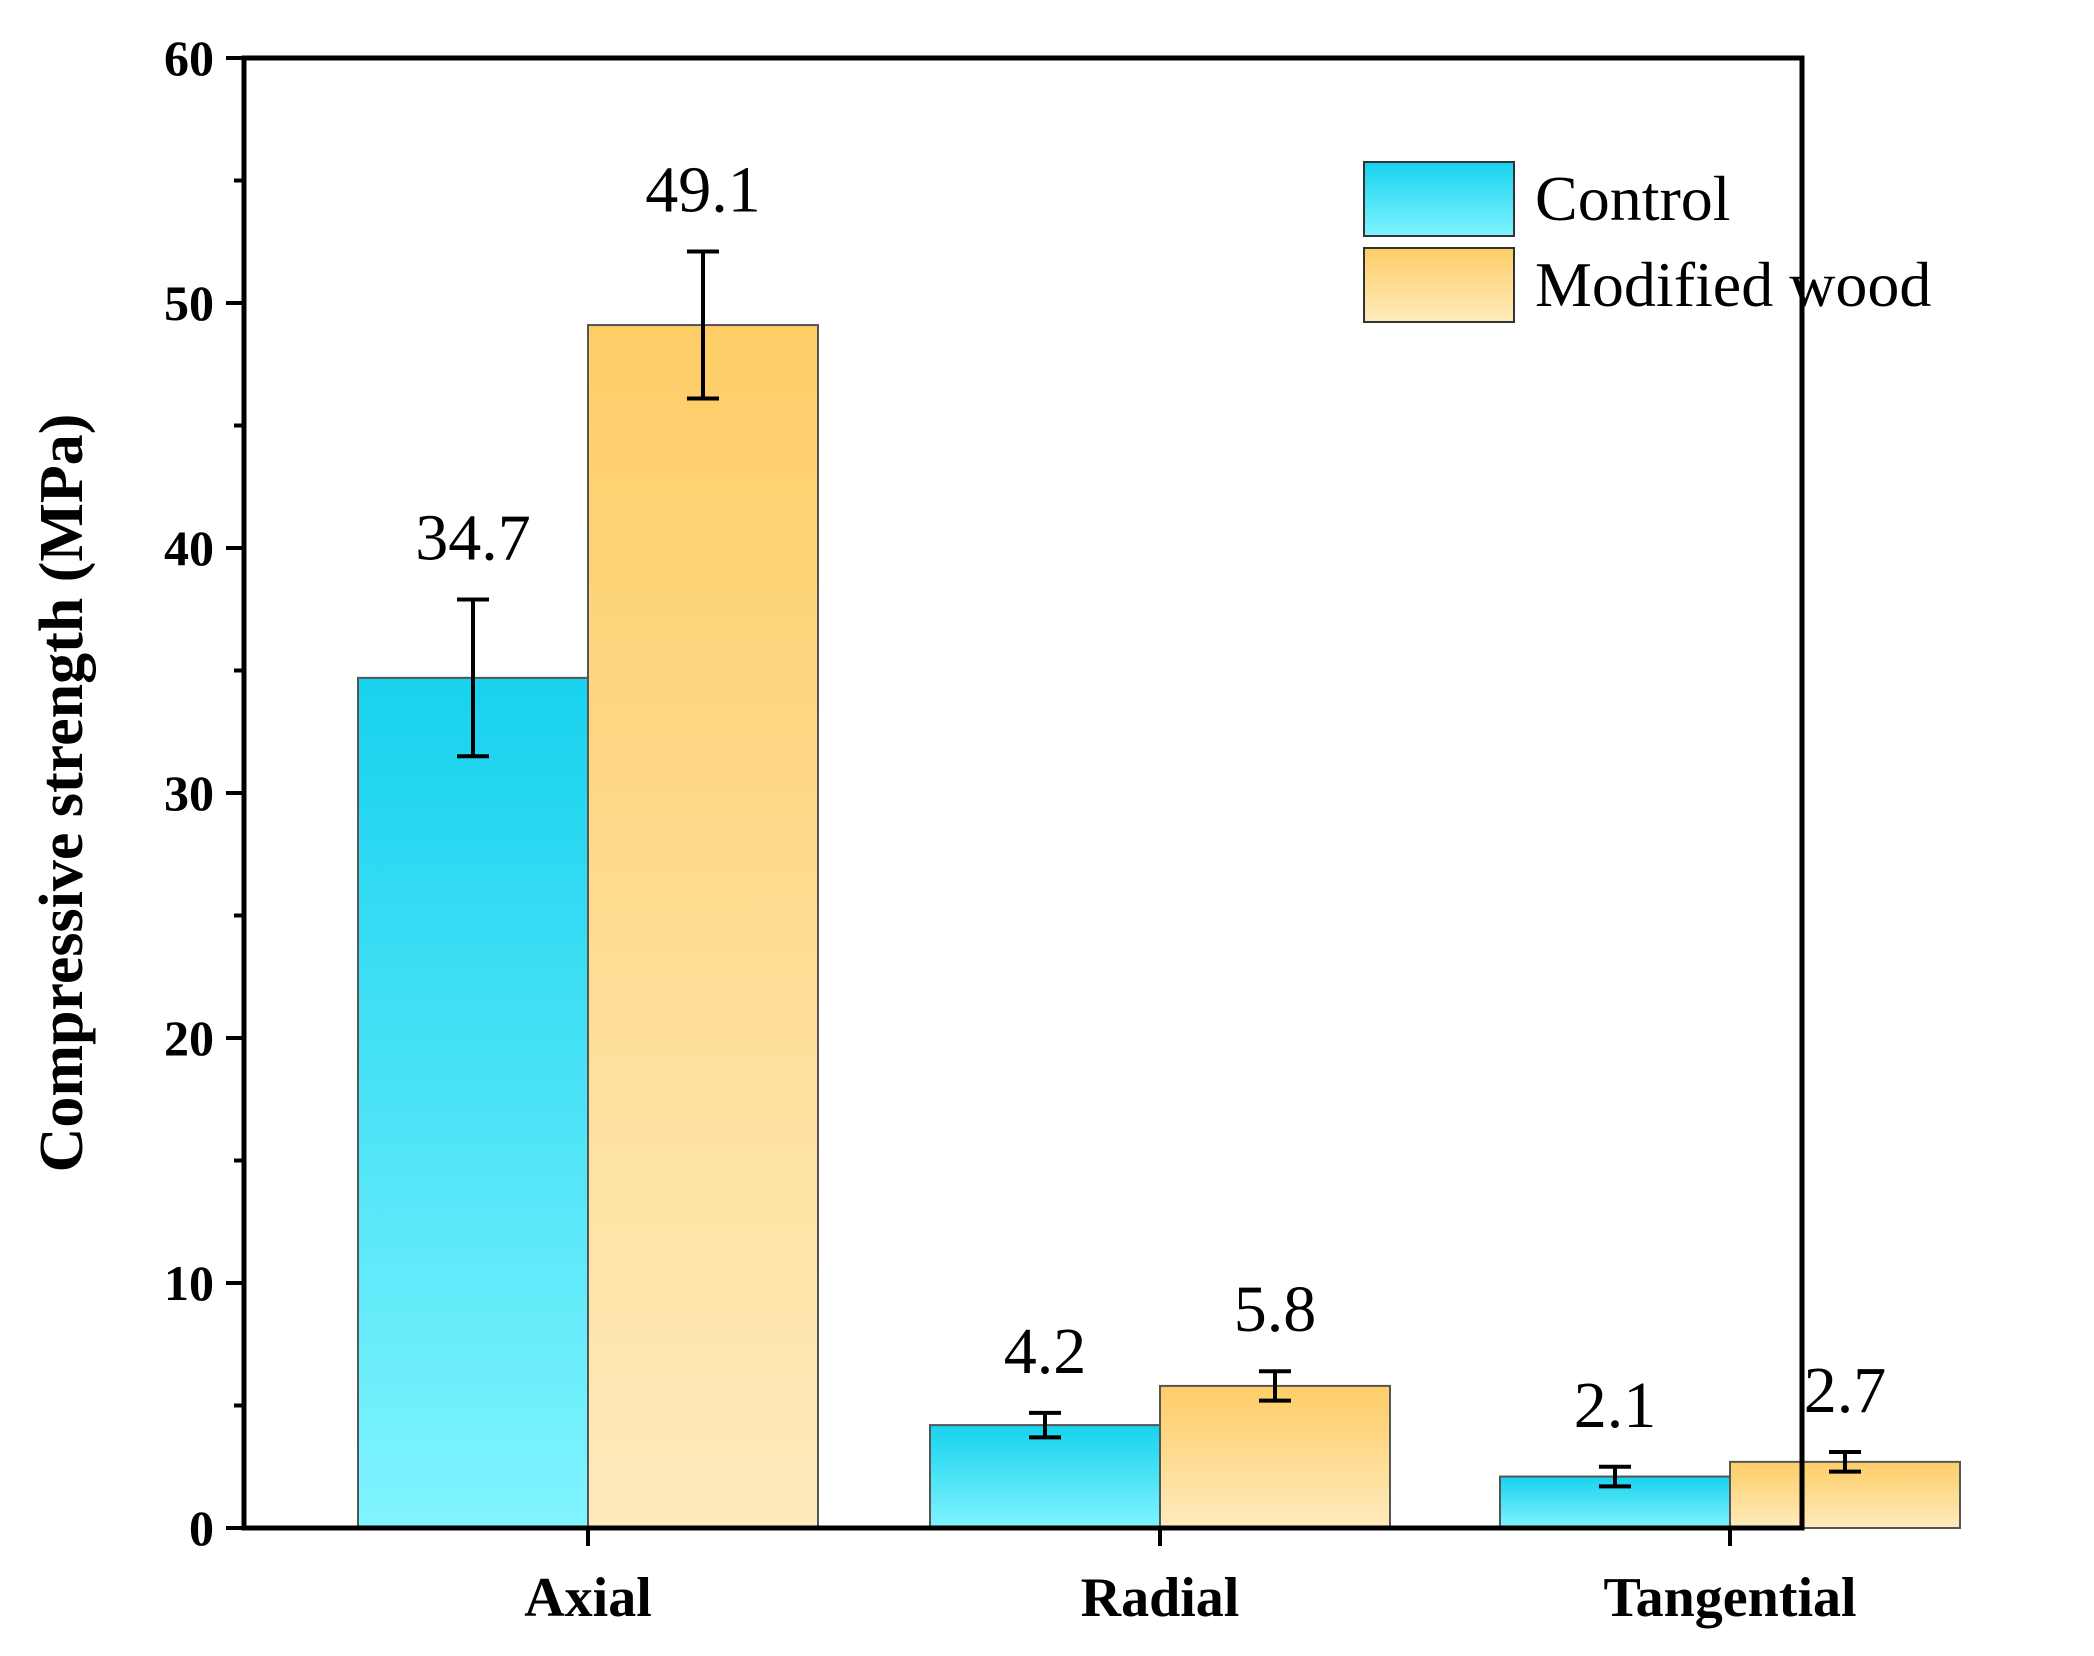 This screenshot has width=2094, height=1656. What do you see at coordinates (1845, 1462) in the screenshot?
I see `error-bar-modified-tangential` at bounding box center [1845, 1462].